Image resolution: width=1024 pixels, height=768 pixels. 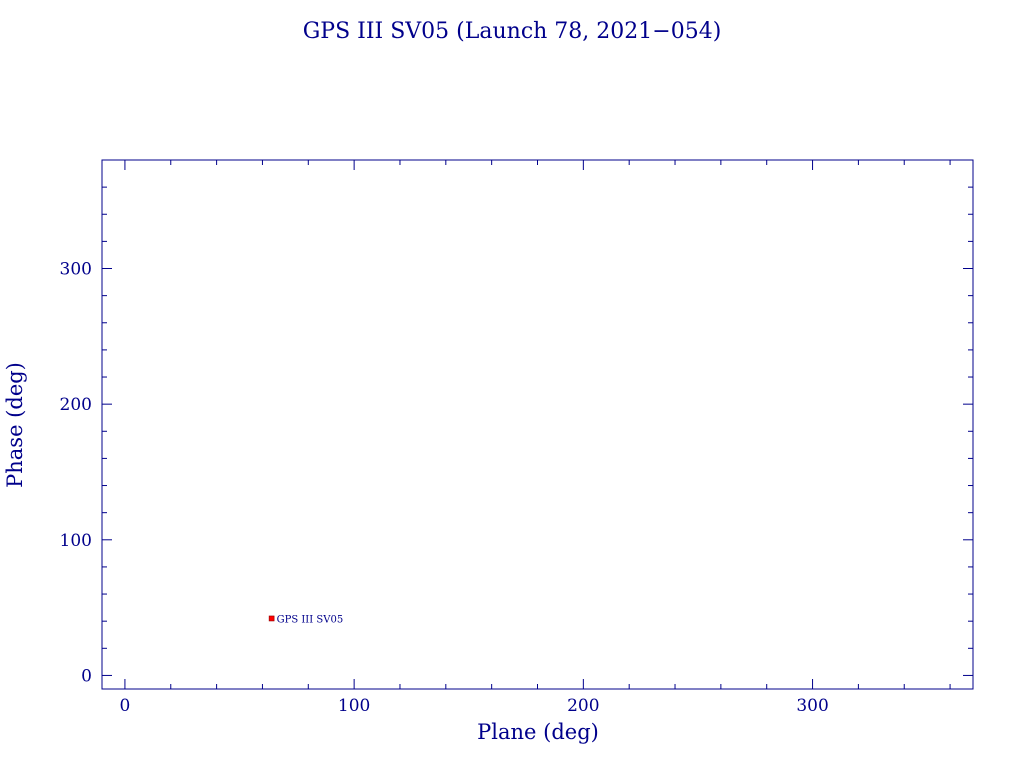 I want to click on x-tick-label: 100, so click(x=354, y=706).